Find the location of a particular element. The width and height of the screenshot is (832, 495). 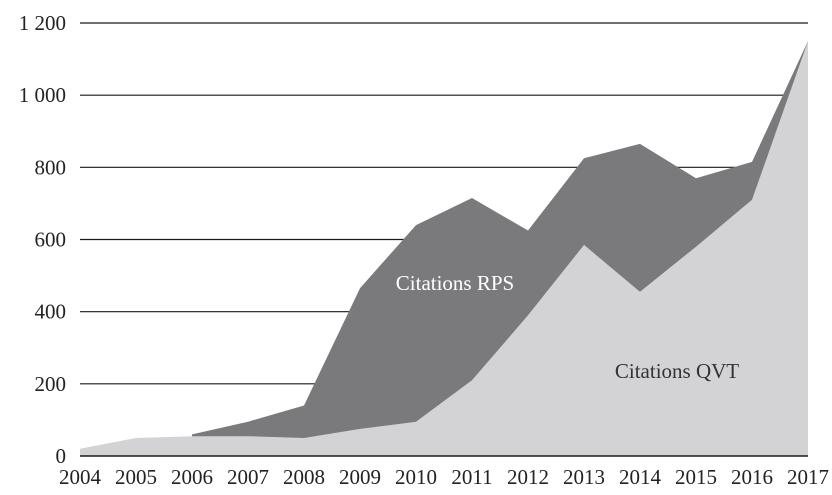

x-tick-label: 2010 is located at coordinates (416, 477).